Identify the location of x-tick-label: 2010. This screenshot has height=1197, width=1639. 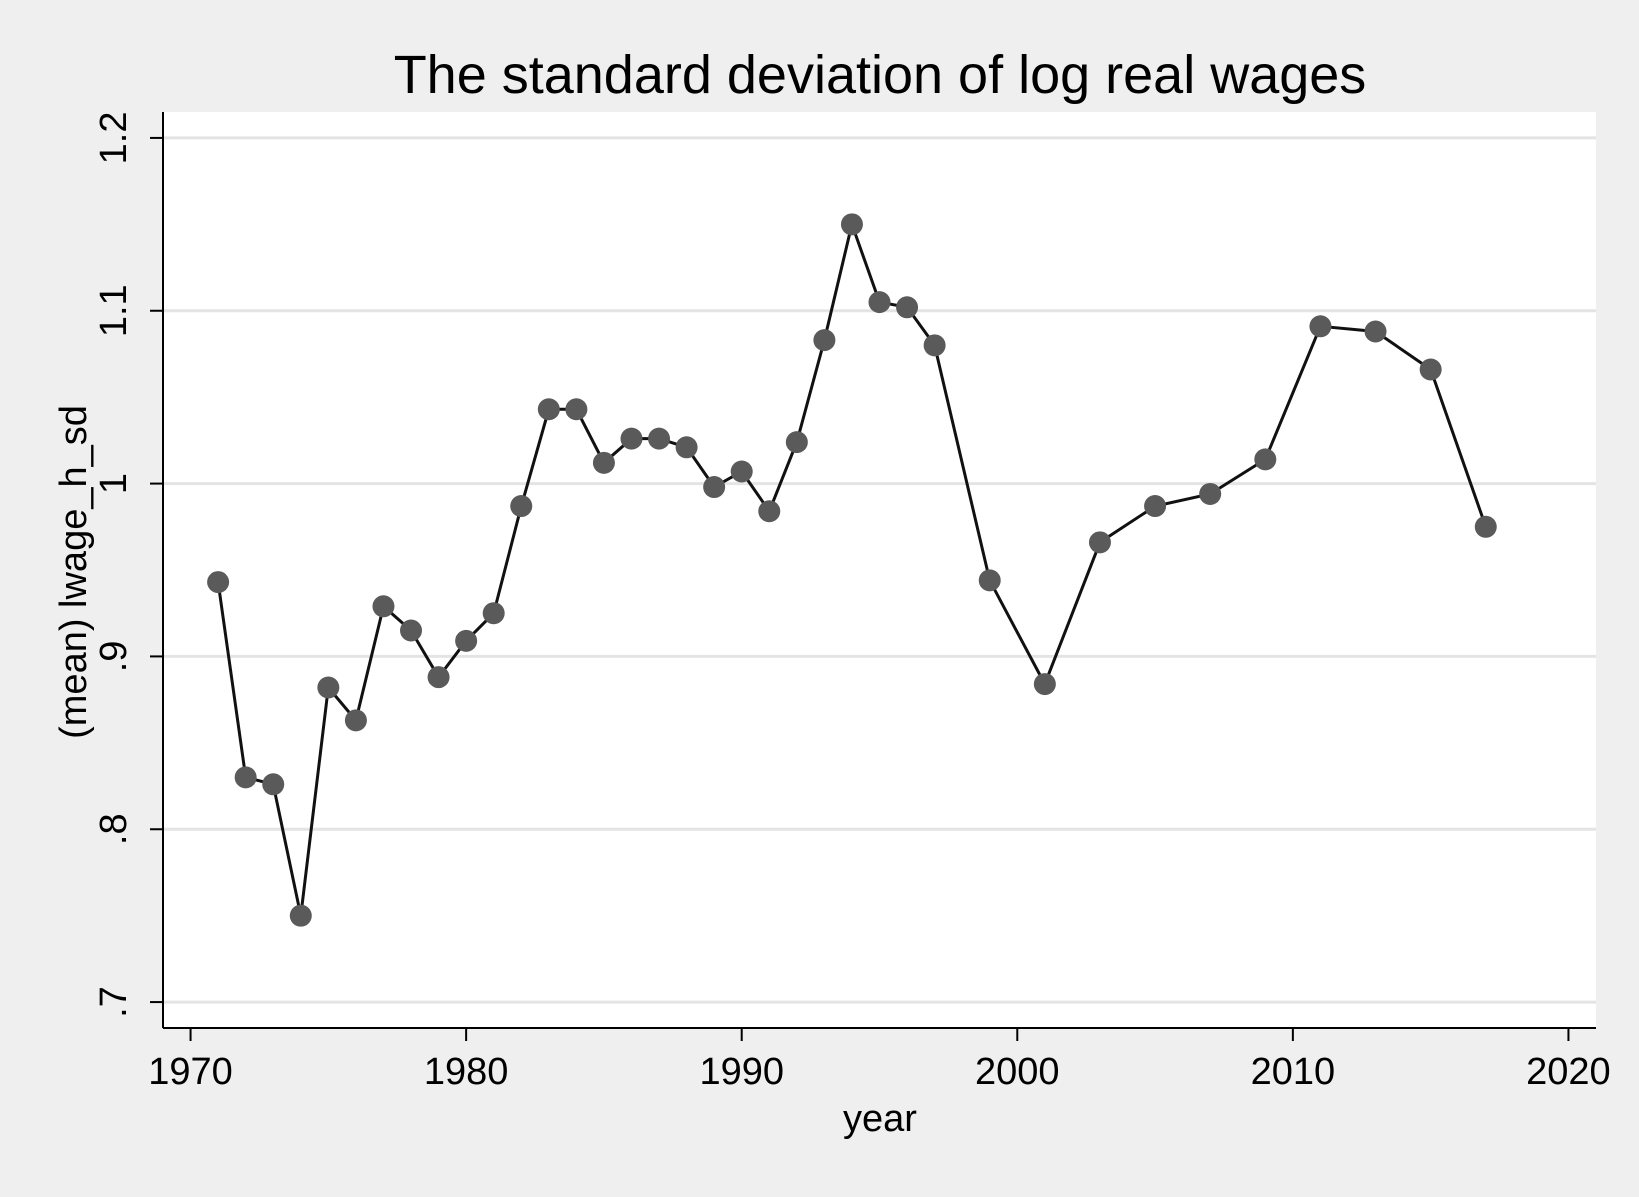
(1293, 1072).